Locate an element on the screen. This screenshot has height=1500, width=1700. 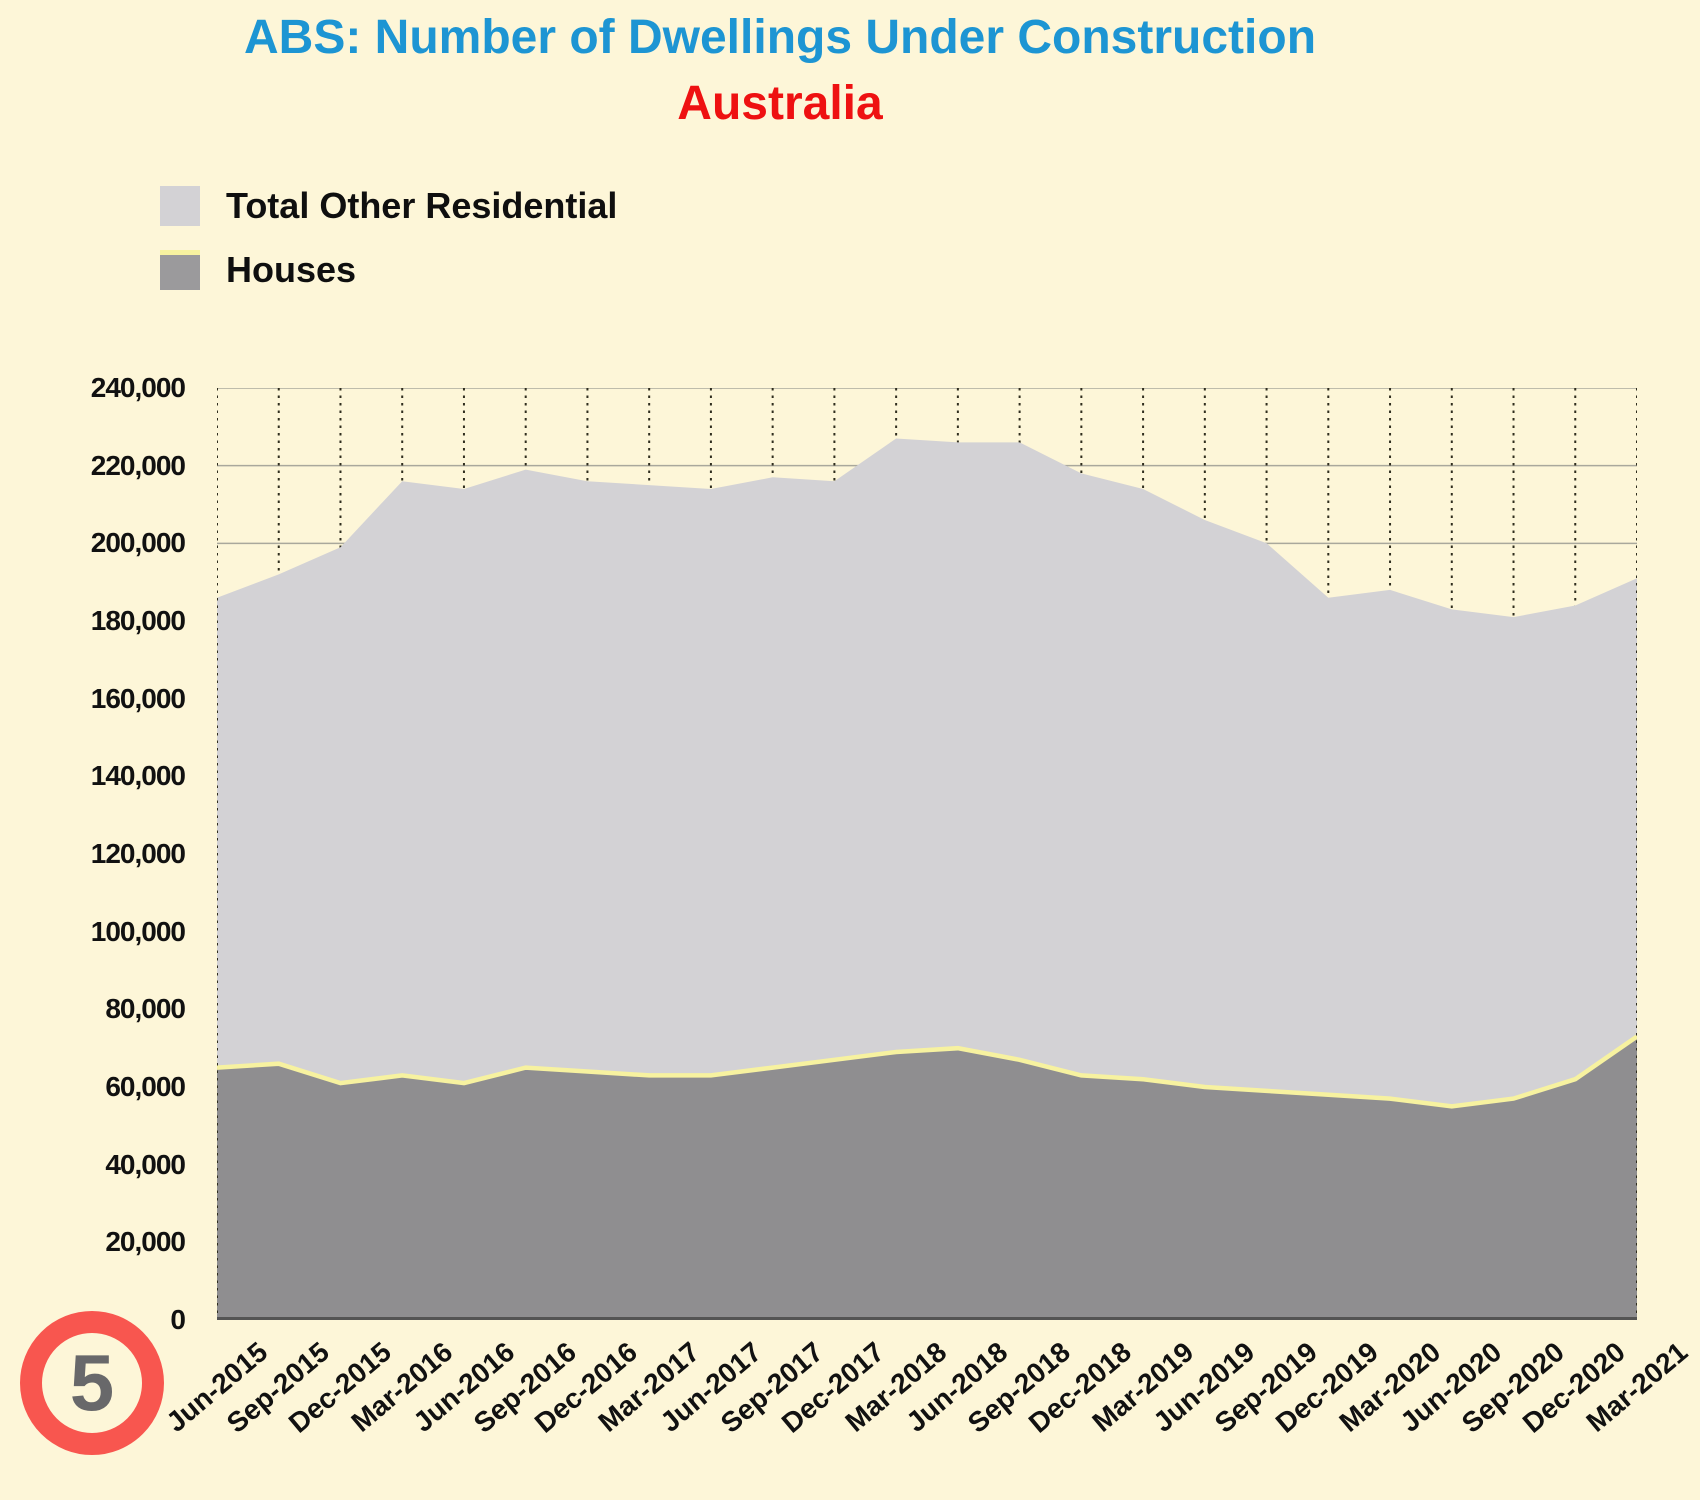
y-axis-tick-label: 80,000 is located at coordinates (145, 1009).